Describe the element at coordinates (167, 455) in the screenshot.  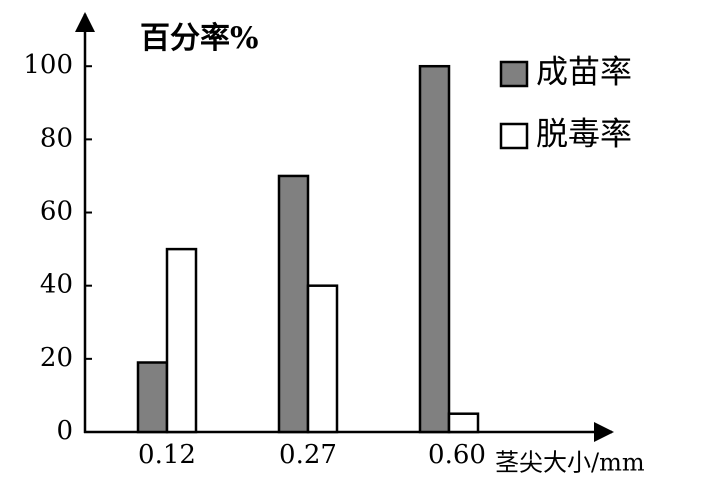
I see `x-tick-label: 0.12` at that location.